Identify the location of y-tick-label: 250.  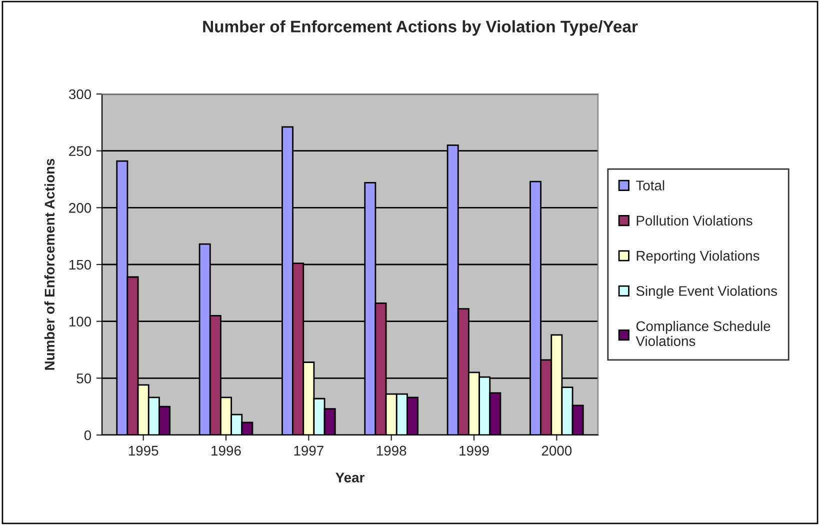
(80, 151).